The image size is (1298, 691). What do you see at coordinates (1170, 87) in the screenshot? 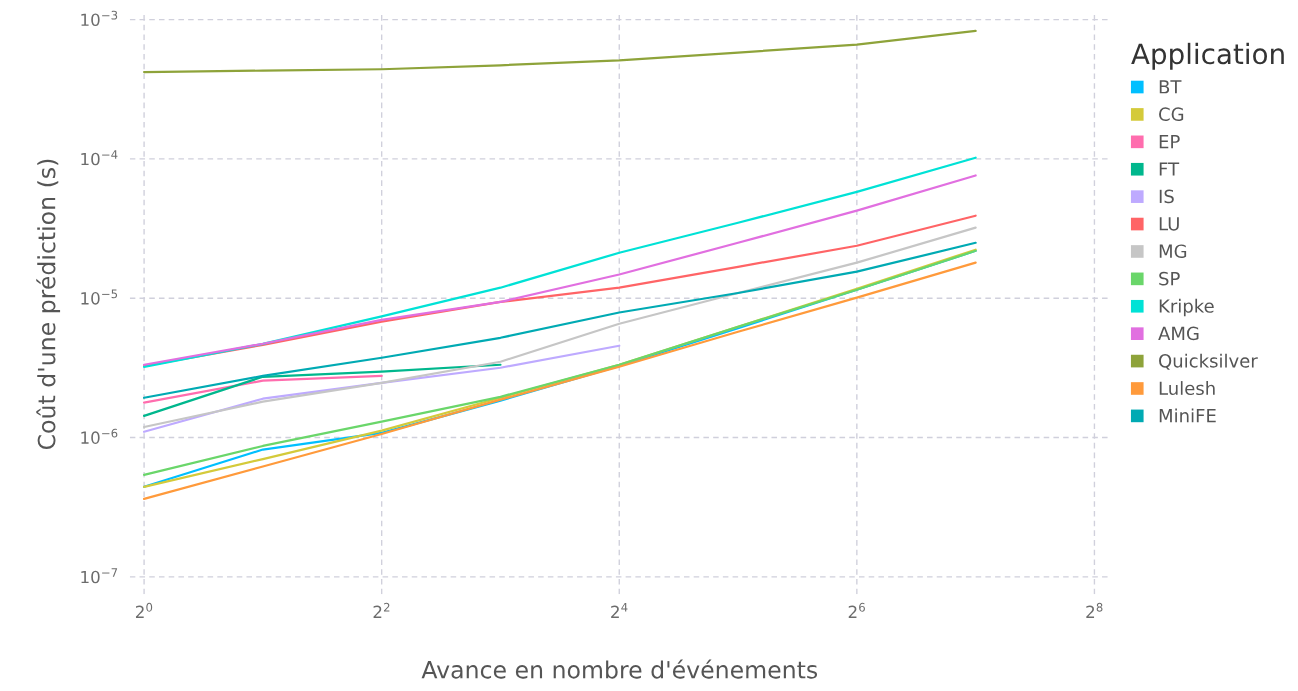
I see `legend-label: BT` at bounding box center [1170, 87].